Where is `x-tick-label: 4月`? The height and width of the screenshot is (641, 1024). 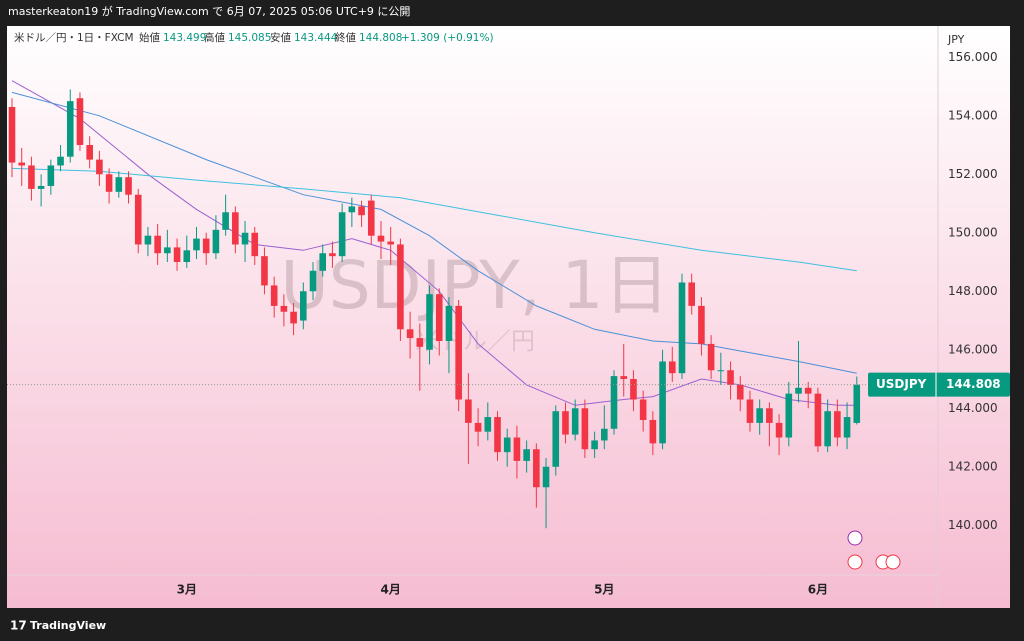
x-tick-label: 4月 is located at coordinates (391, 590).